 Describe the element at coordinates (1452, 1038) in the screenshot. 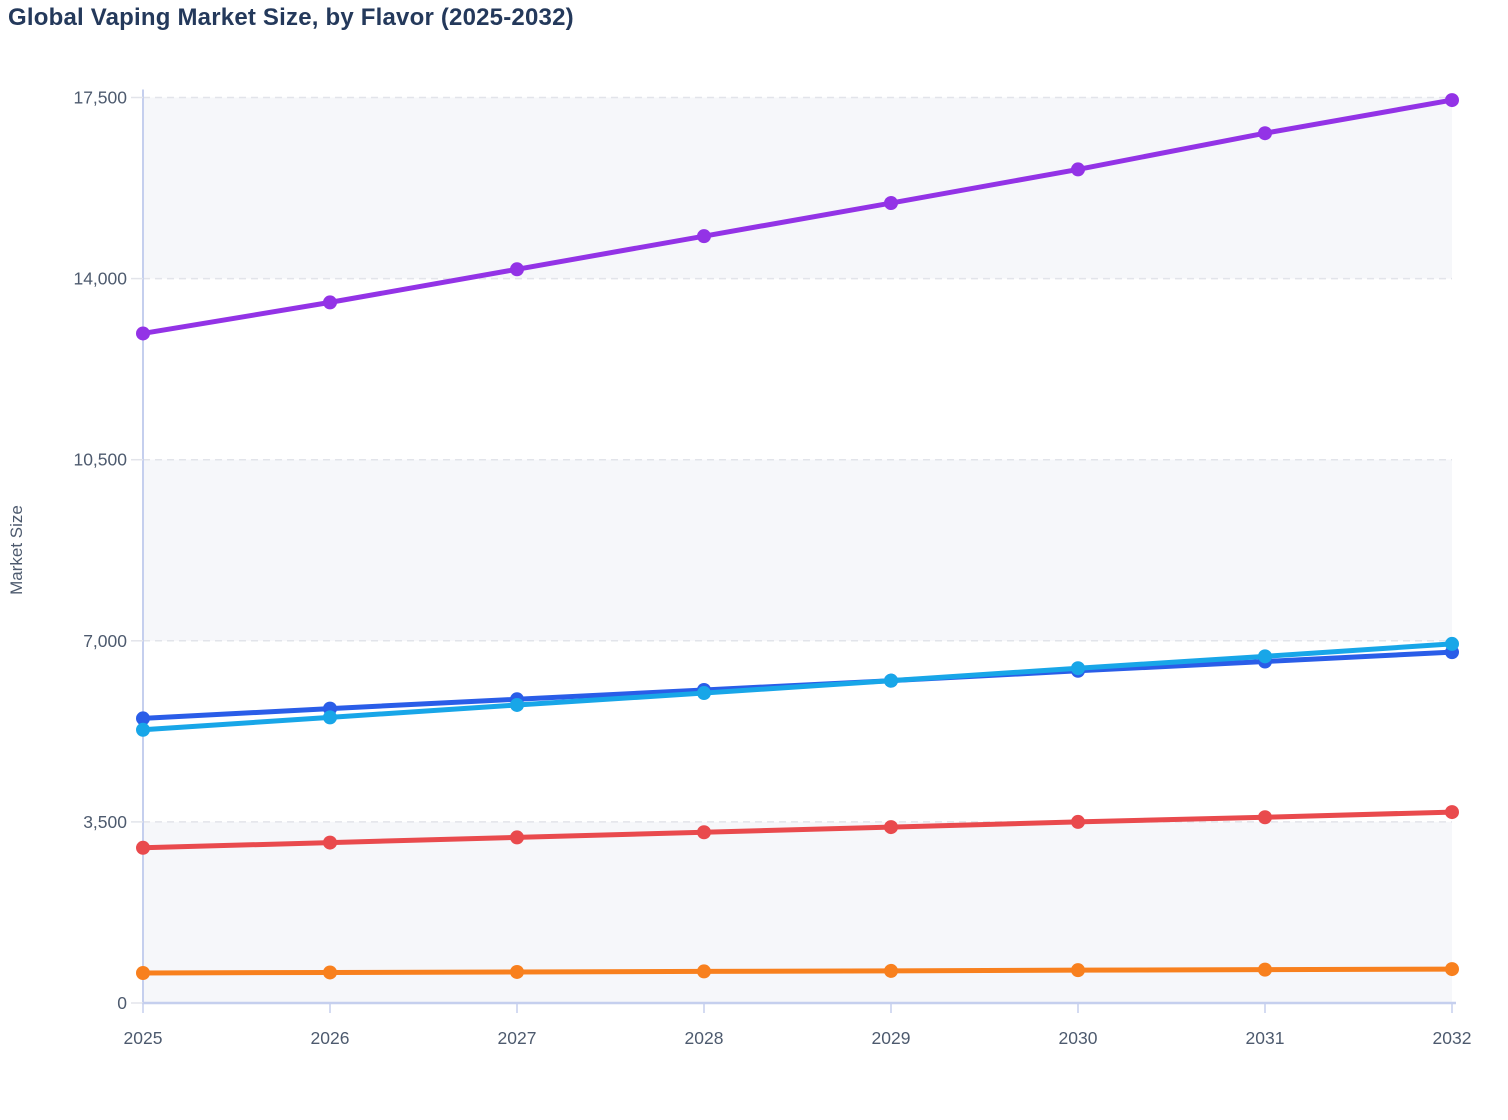

I see `x-tick-label: 2032` at that location.